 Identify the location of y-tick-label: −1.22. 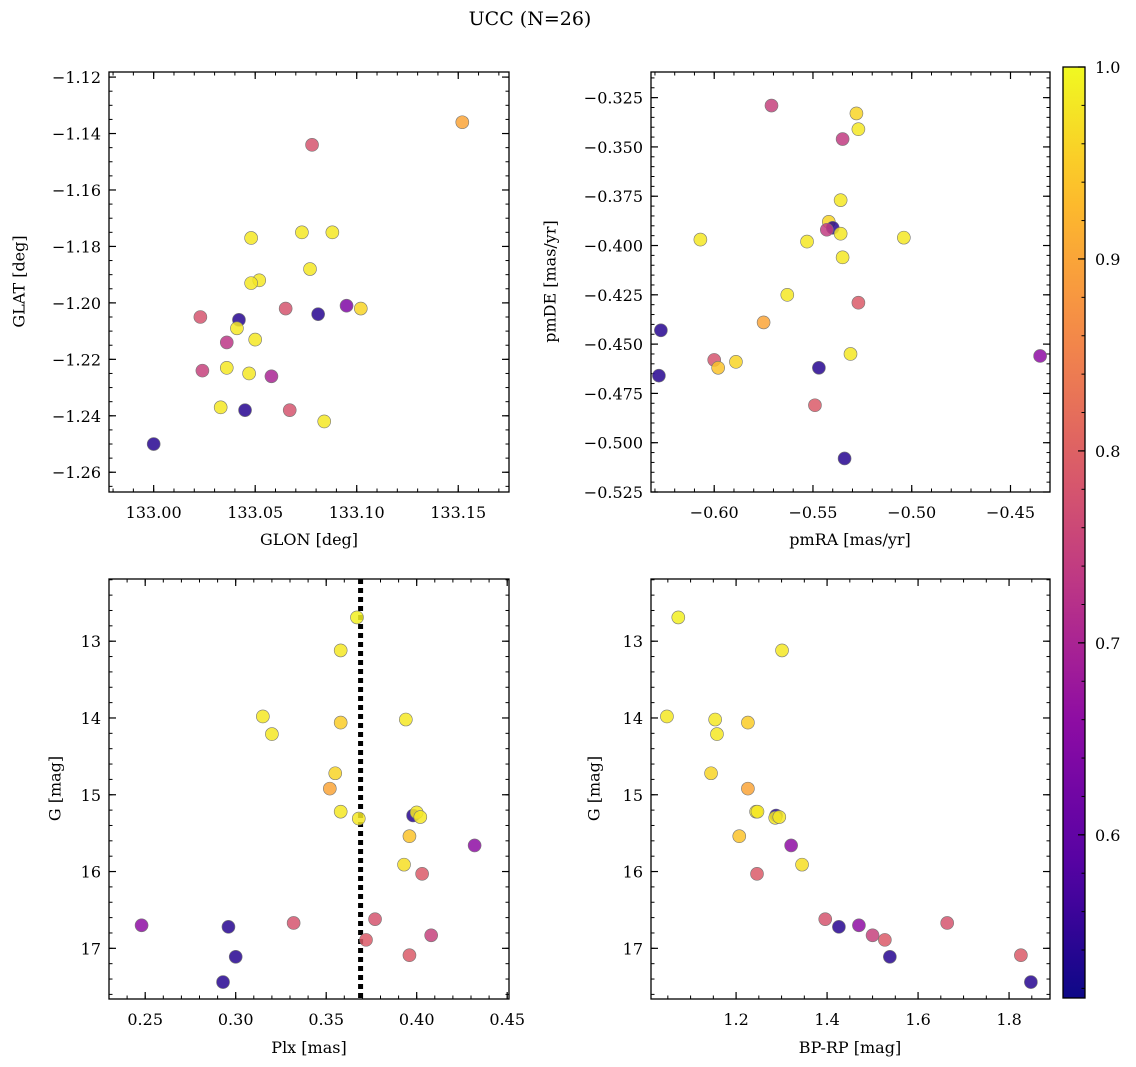
(76, 359).